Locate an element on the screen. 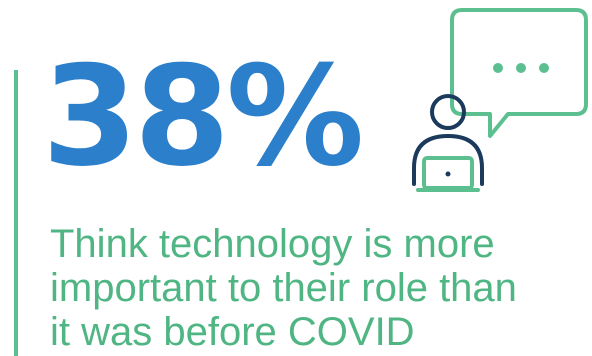  speech-bubble-icon is located at coordinates (519, 73).